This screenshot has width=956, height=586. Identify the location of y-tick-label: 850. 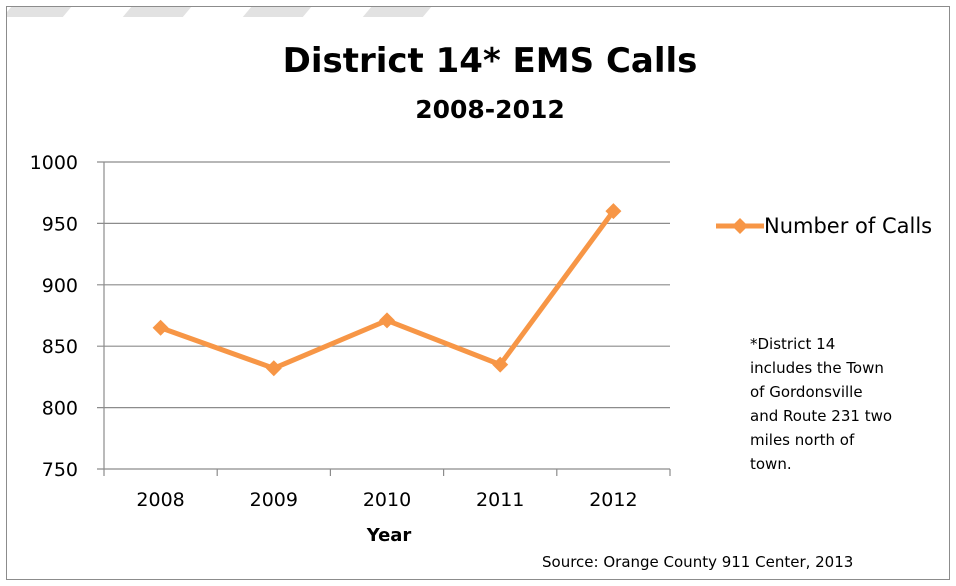
(60, 347).